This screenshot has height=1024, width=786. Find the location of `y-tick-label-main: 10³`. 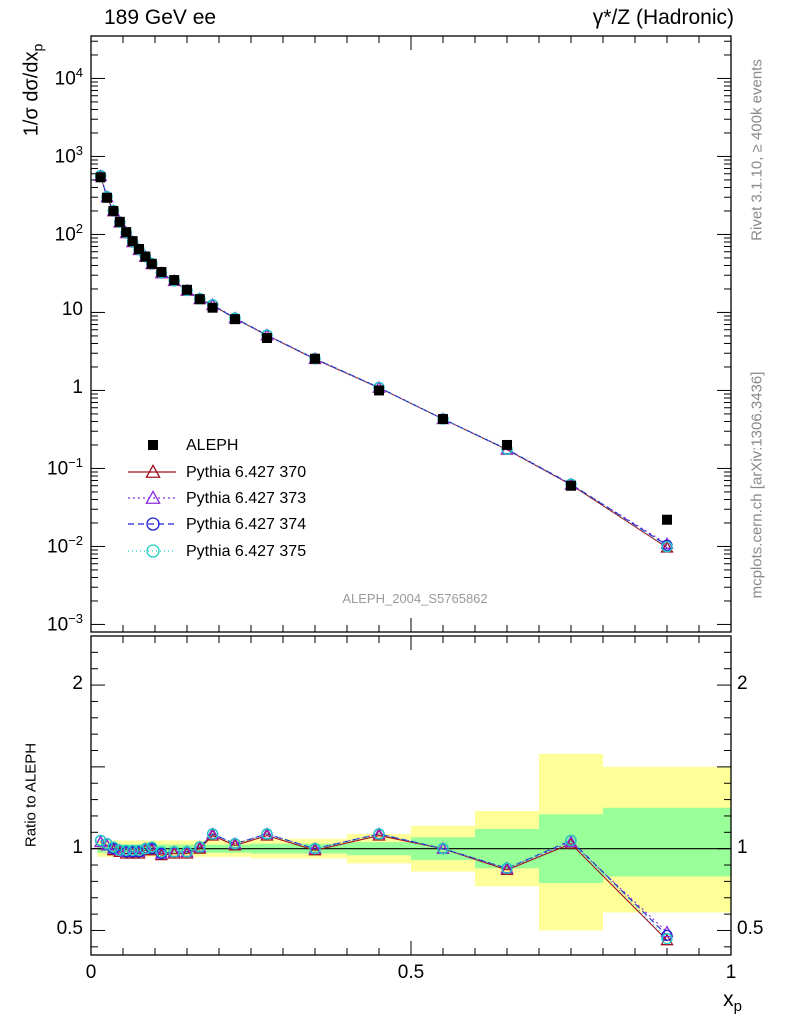

y-tick-label-main: 10³ is located at coordinates (68, 155).